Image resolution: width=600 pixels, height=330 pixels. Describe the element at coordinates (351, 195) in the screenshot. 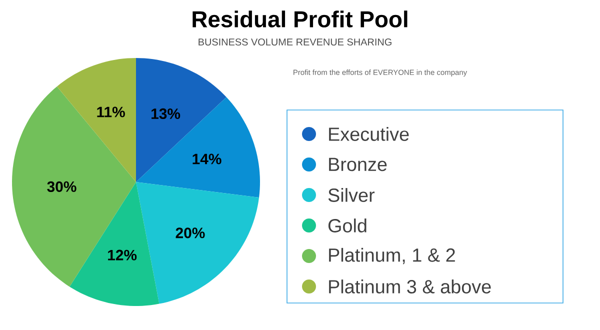

I see `legend-label: Silver` at that location.